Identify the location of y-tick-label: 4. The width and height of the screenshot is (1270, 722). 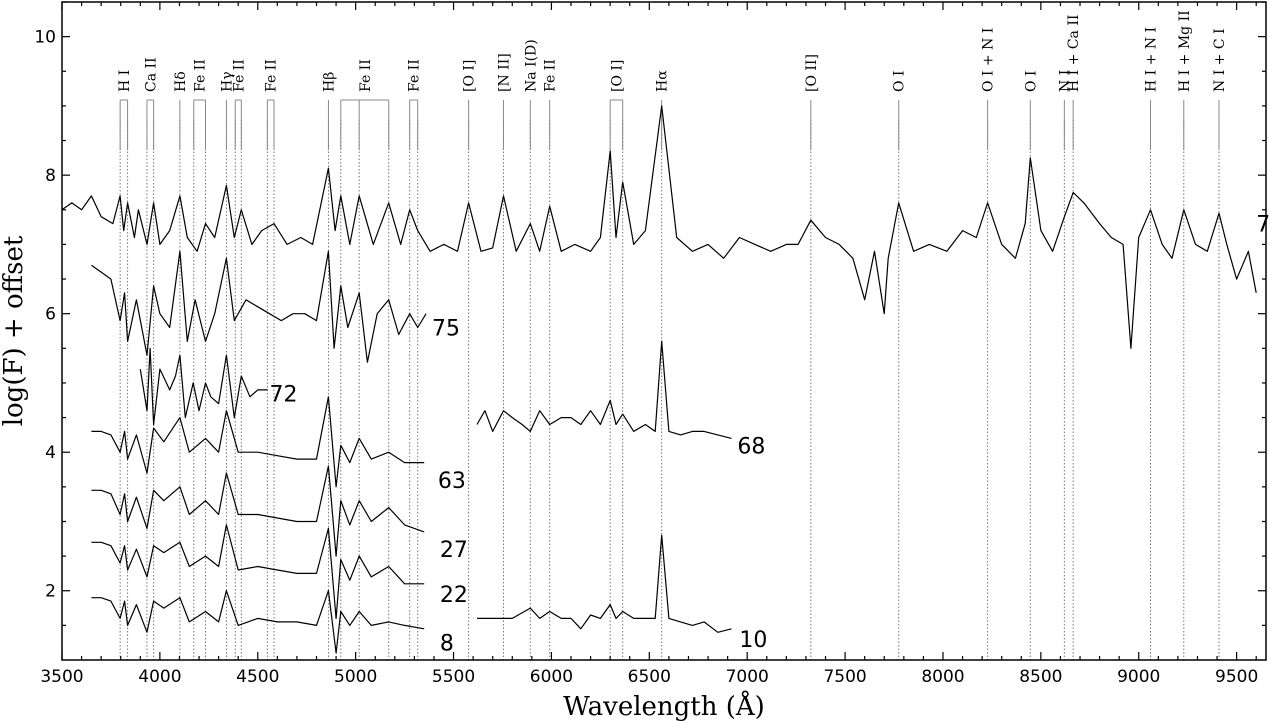
(50, 453).